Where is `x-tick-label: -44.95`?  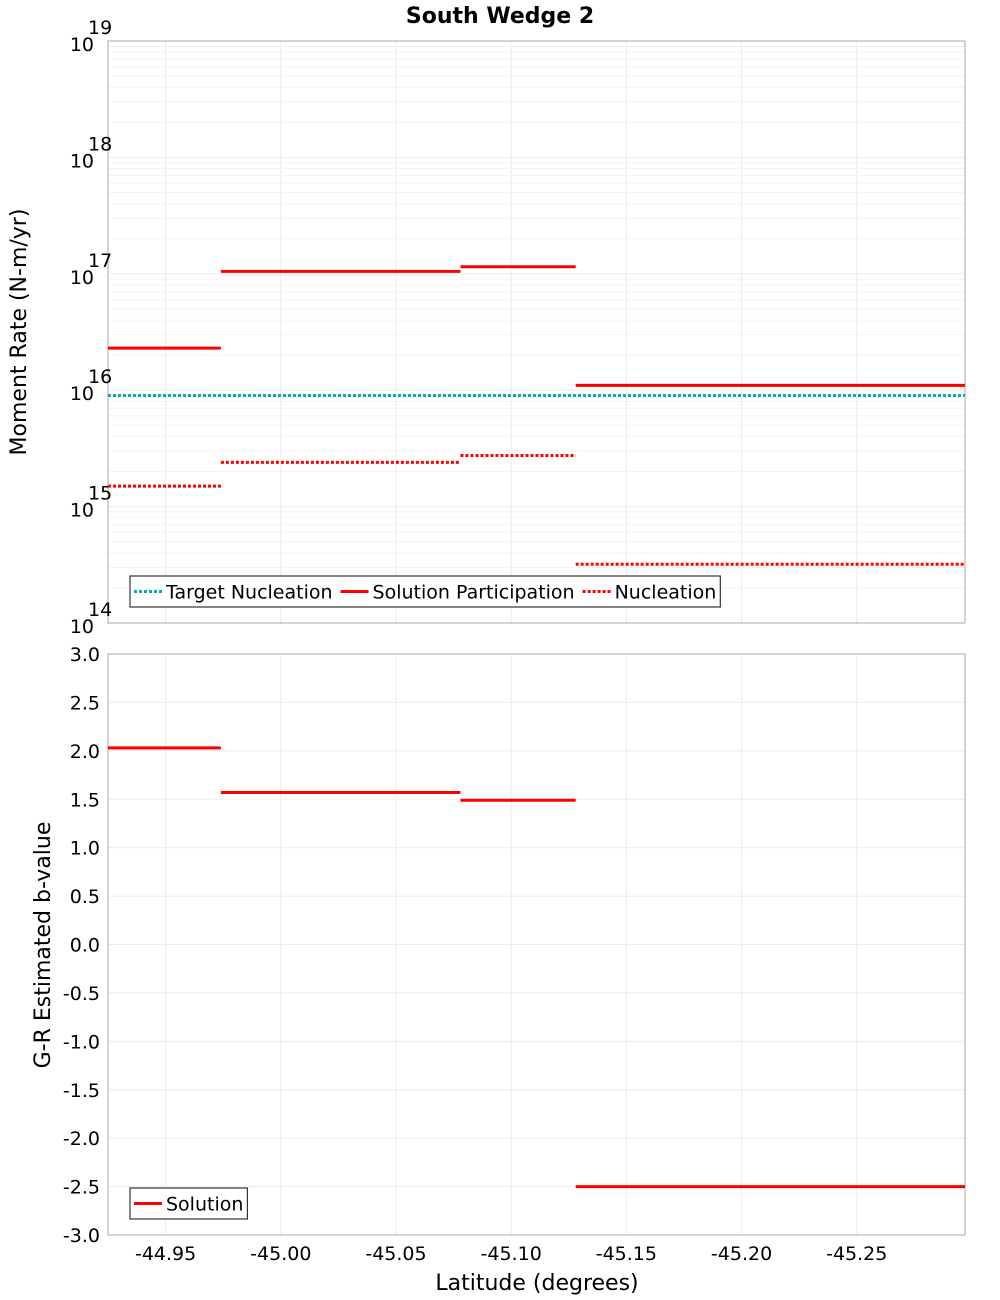 x-tick-label: -44.95 is located at coordinates (165, 1254).